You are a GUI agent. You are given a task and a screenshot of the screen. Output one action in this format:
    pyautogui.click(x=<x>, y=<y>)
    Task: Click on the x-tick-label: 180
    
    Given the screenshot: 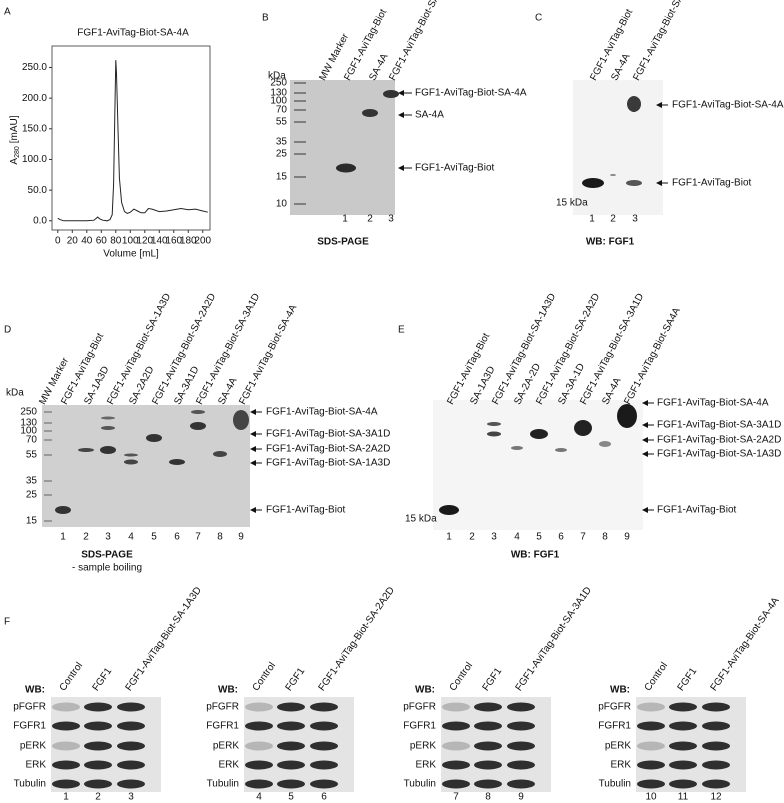 What is the action you would take?
    pyautogui.click(x=188, y=241)
    